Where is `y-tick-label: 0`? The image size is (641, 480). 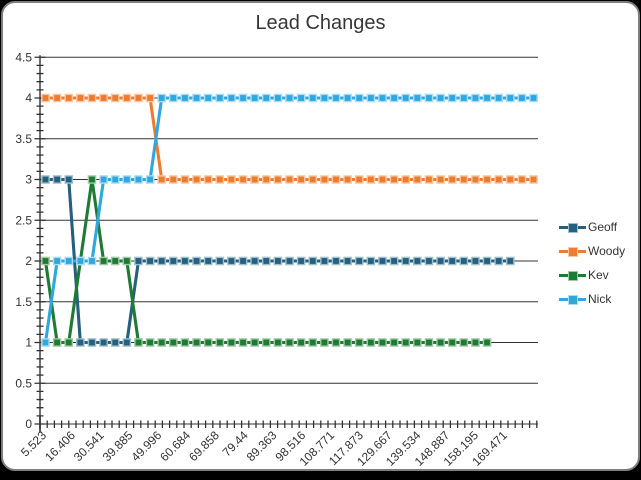
y-tick-label: 0 is located at coordinates (28, 424).